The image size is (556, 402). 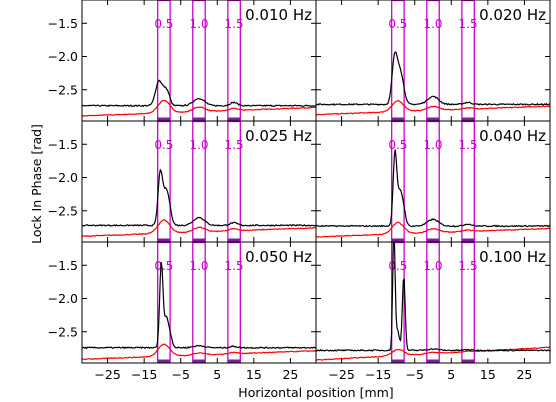 What do you see at coordinates (512, 136) in the screenshot?
I see `frequency-label: 0.040 Hz` at bounding box center [512, 136].